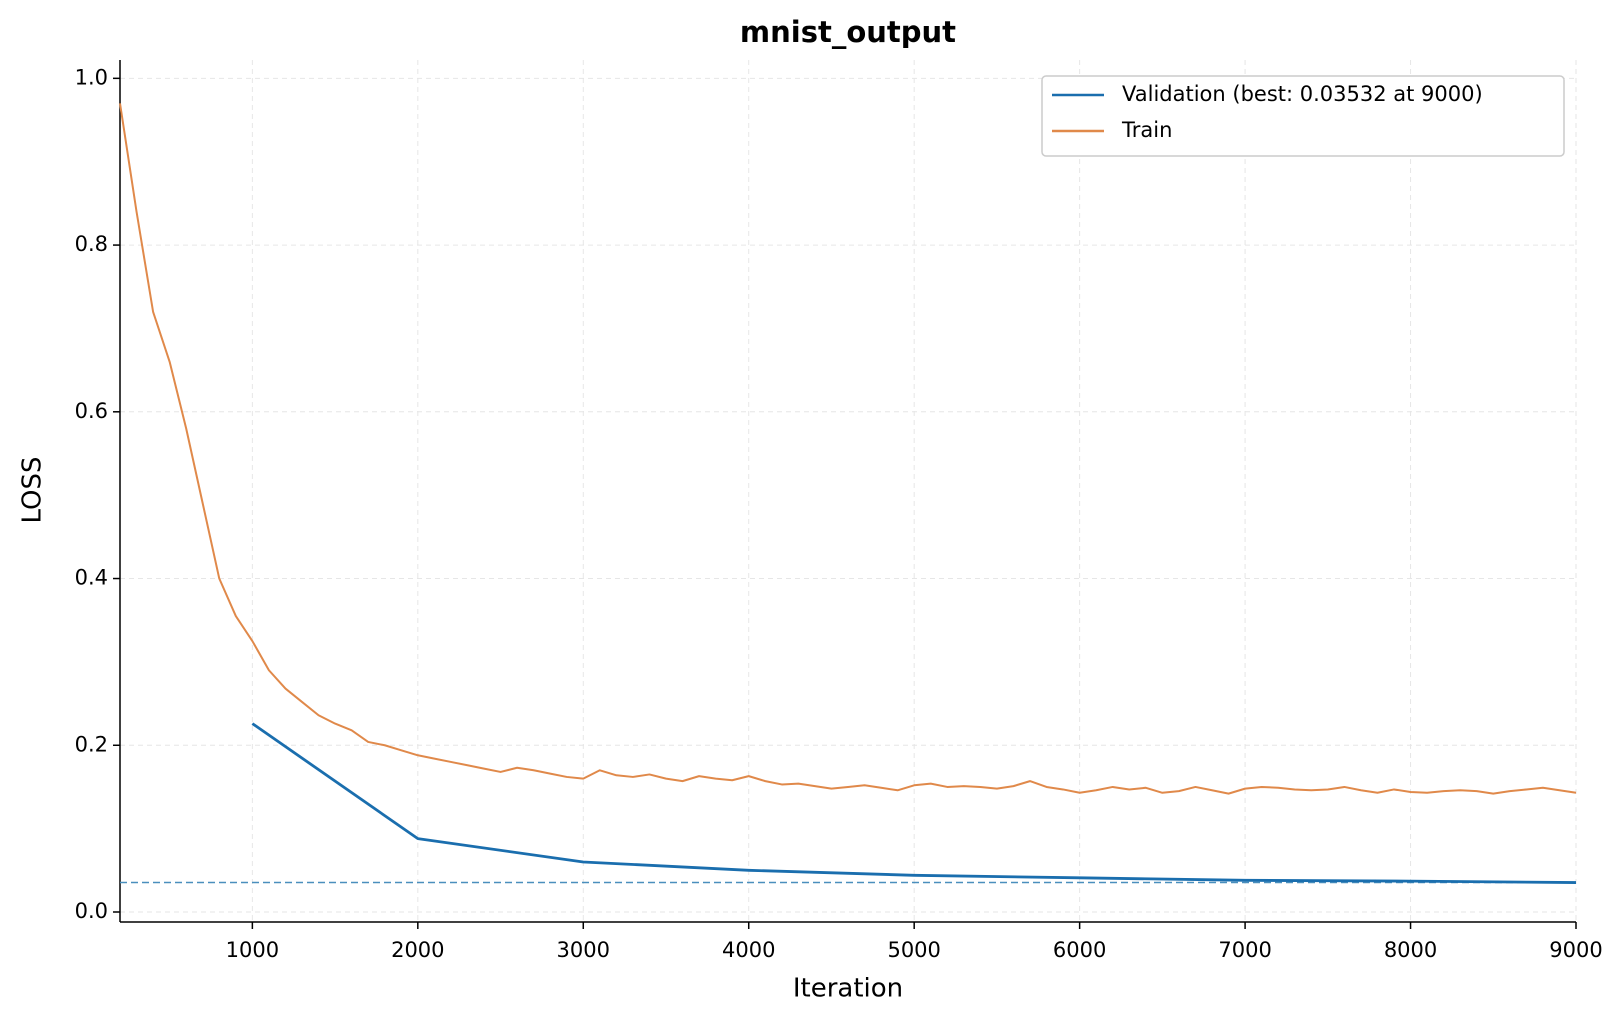  Describe the element at coordinates (33, 489) in the screenshot. I see `y-axis-label: LOSS` at that location.